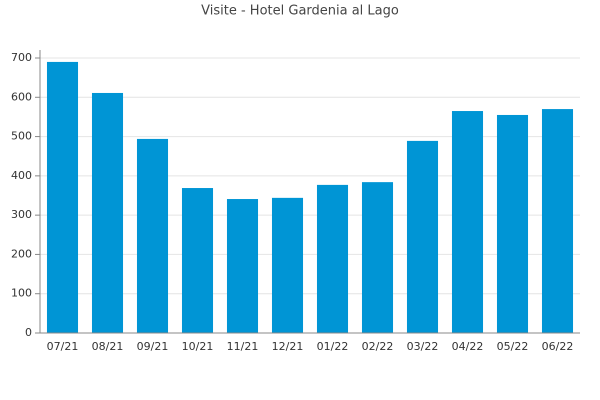  Describe the element at coordinates (21, 57) in the screenshot. I see `y-tick-label: 700` at that location.